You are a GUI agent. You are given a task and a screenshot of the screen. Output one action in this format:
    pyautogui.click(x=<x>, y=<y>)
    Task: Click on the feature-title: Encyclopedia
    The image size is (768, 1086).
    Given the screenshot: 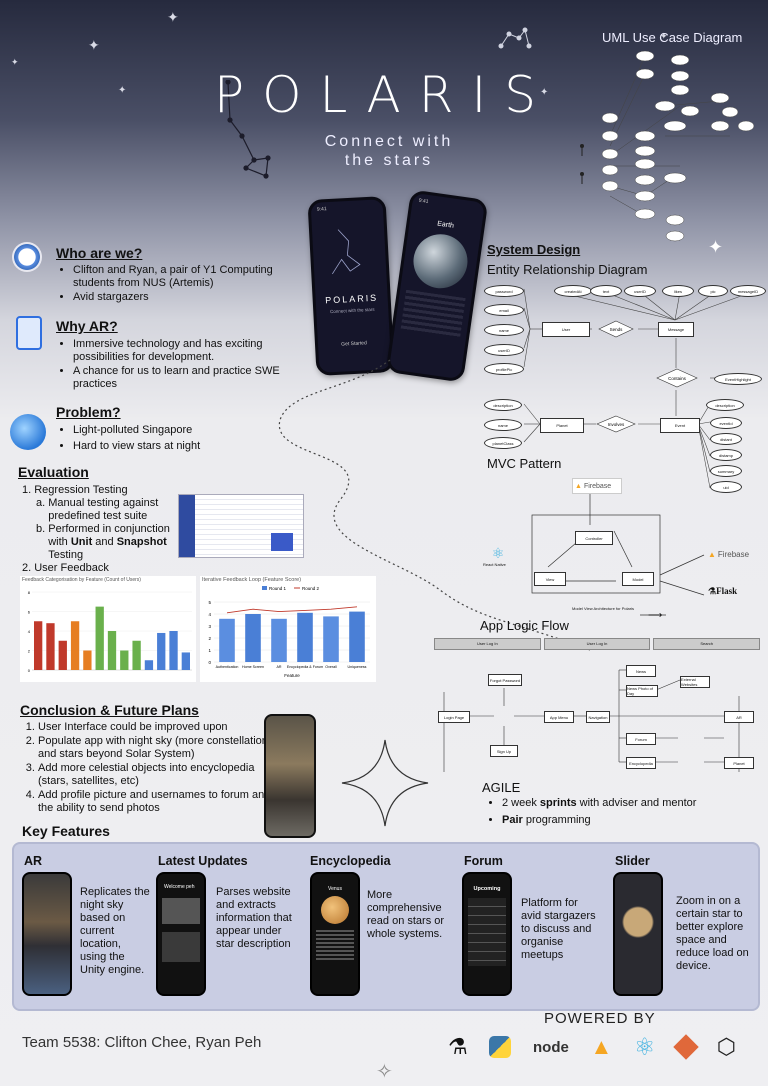 What is the action you would take?
    pyautogui.click(x=350, y=861)
    